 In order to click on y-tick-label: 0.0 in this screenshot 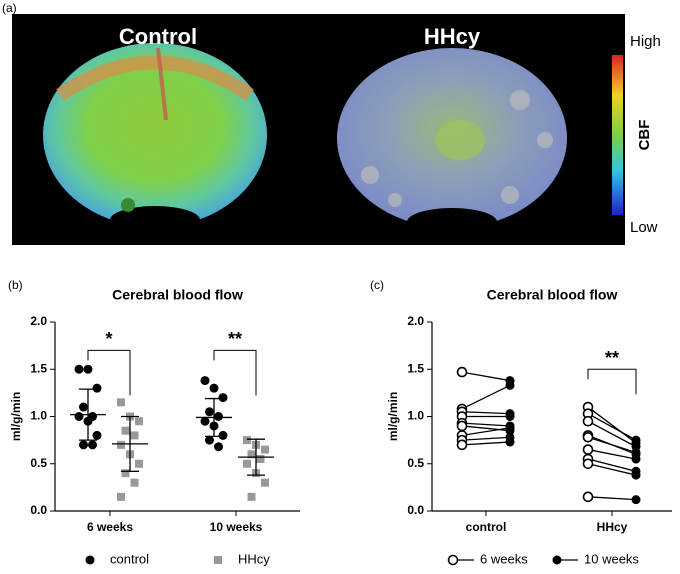, I will do `click(38, 510)`.